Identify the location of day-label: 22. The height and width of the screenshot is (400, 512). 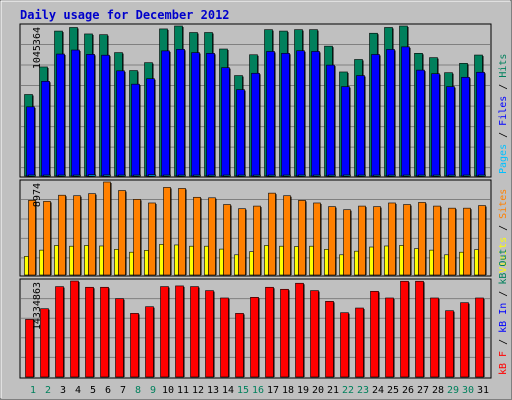
(348, 390).